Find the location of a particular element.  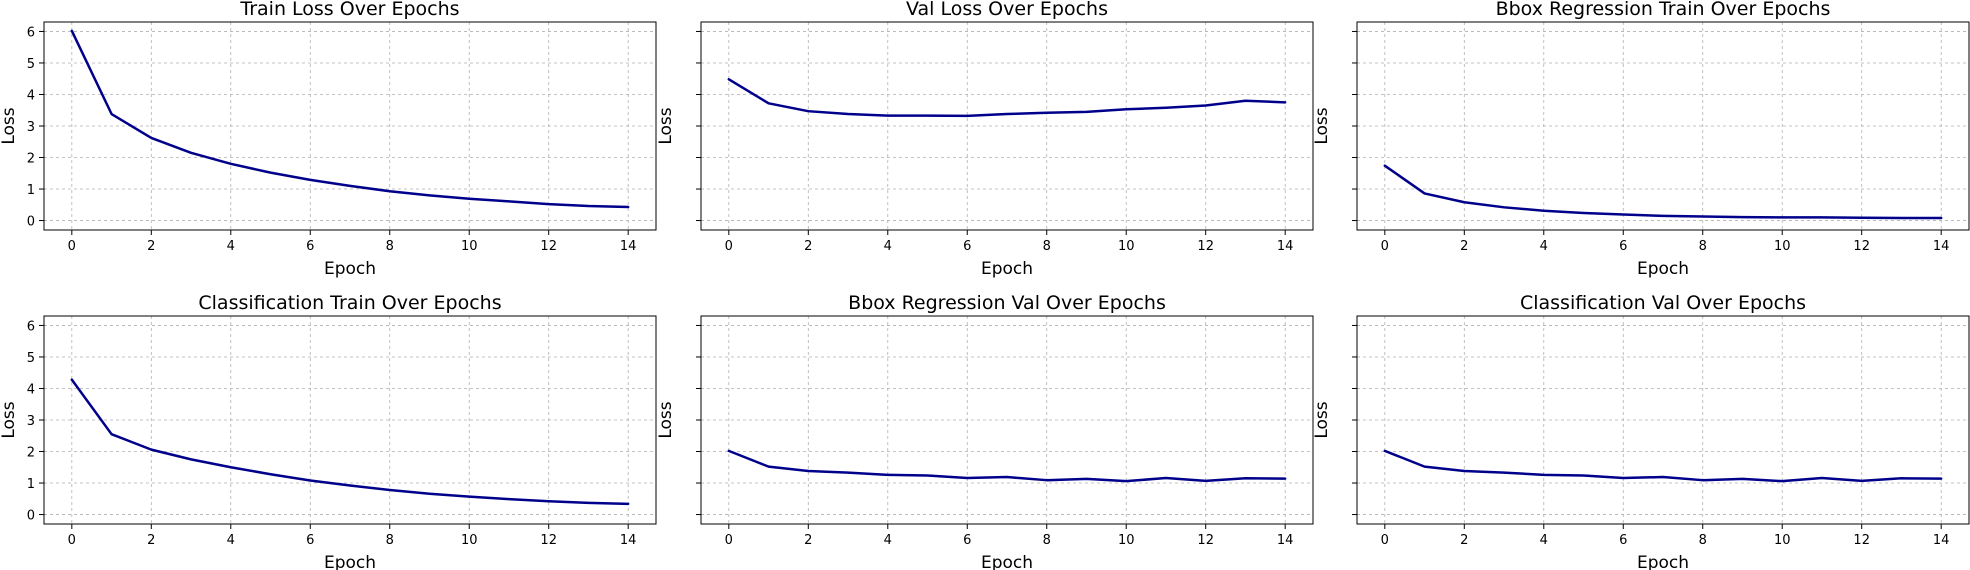

chart-title: Val Loss Over Epochs is located at coordinates (1007, 10).